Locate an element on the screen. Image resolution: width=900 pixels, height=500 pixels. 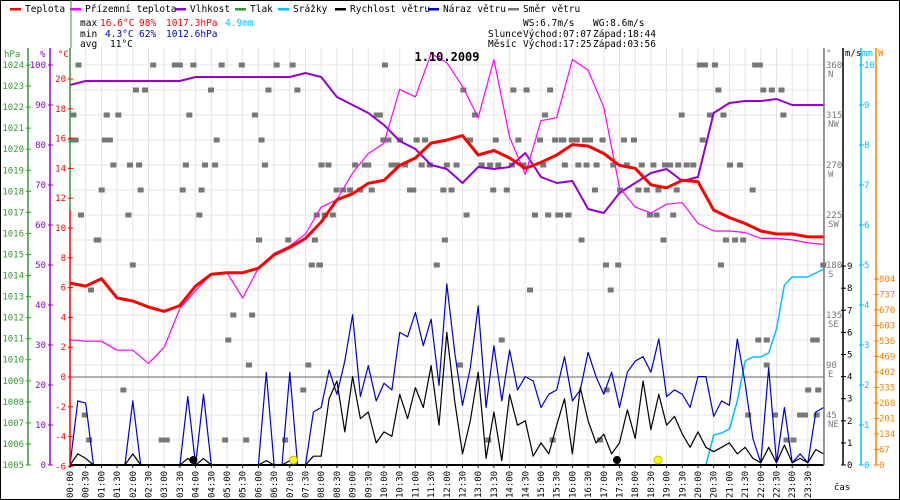
sunset-time: Západ:18:44 is located at coordinates (624, 34).